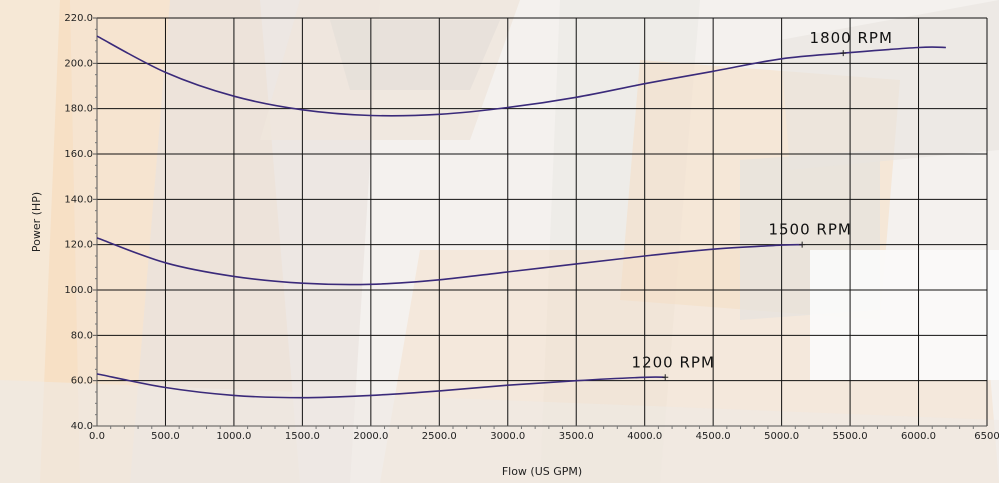 The image size is (999, 483). Describe the element at coordinates (781, 436) in the screenshot. I see `x-tick-label: 5000.0` at that location.